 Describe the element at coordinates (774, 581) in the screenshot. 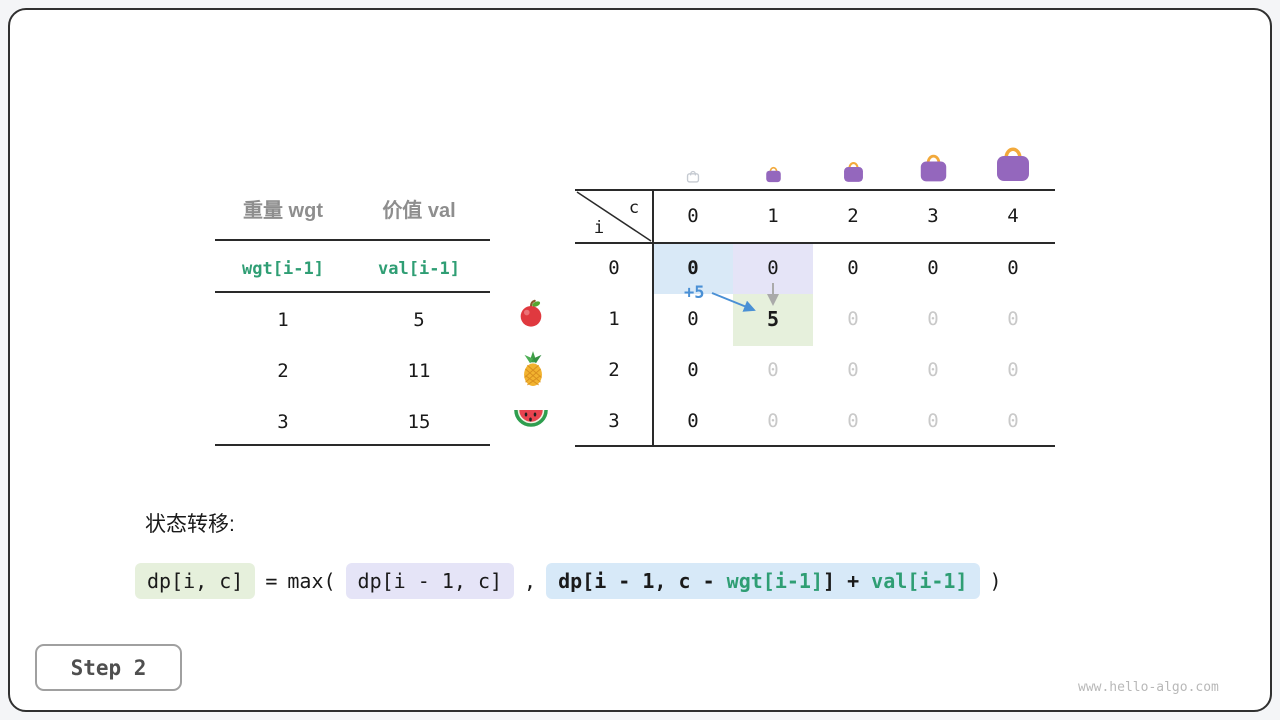

I see `formula-arg2-wgt: wgt[i-1]` at that location.